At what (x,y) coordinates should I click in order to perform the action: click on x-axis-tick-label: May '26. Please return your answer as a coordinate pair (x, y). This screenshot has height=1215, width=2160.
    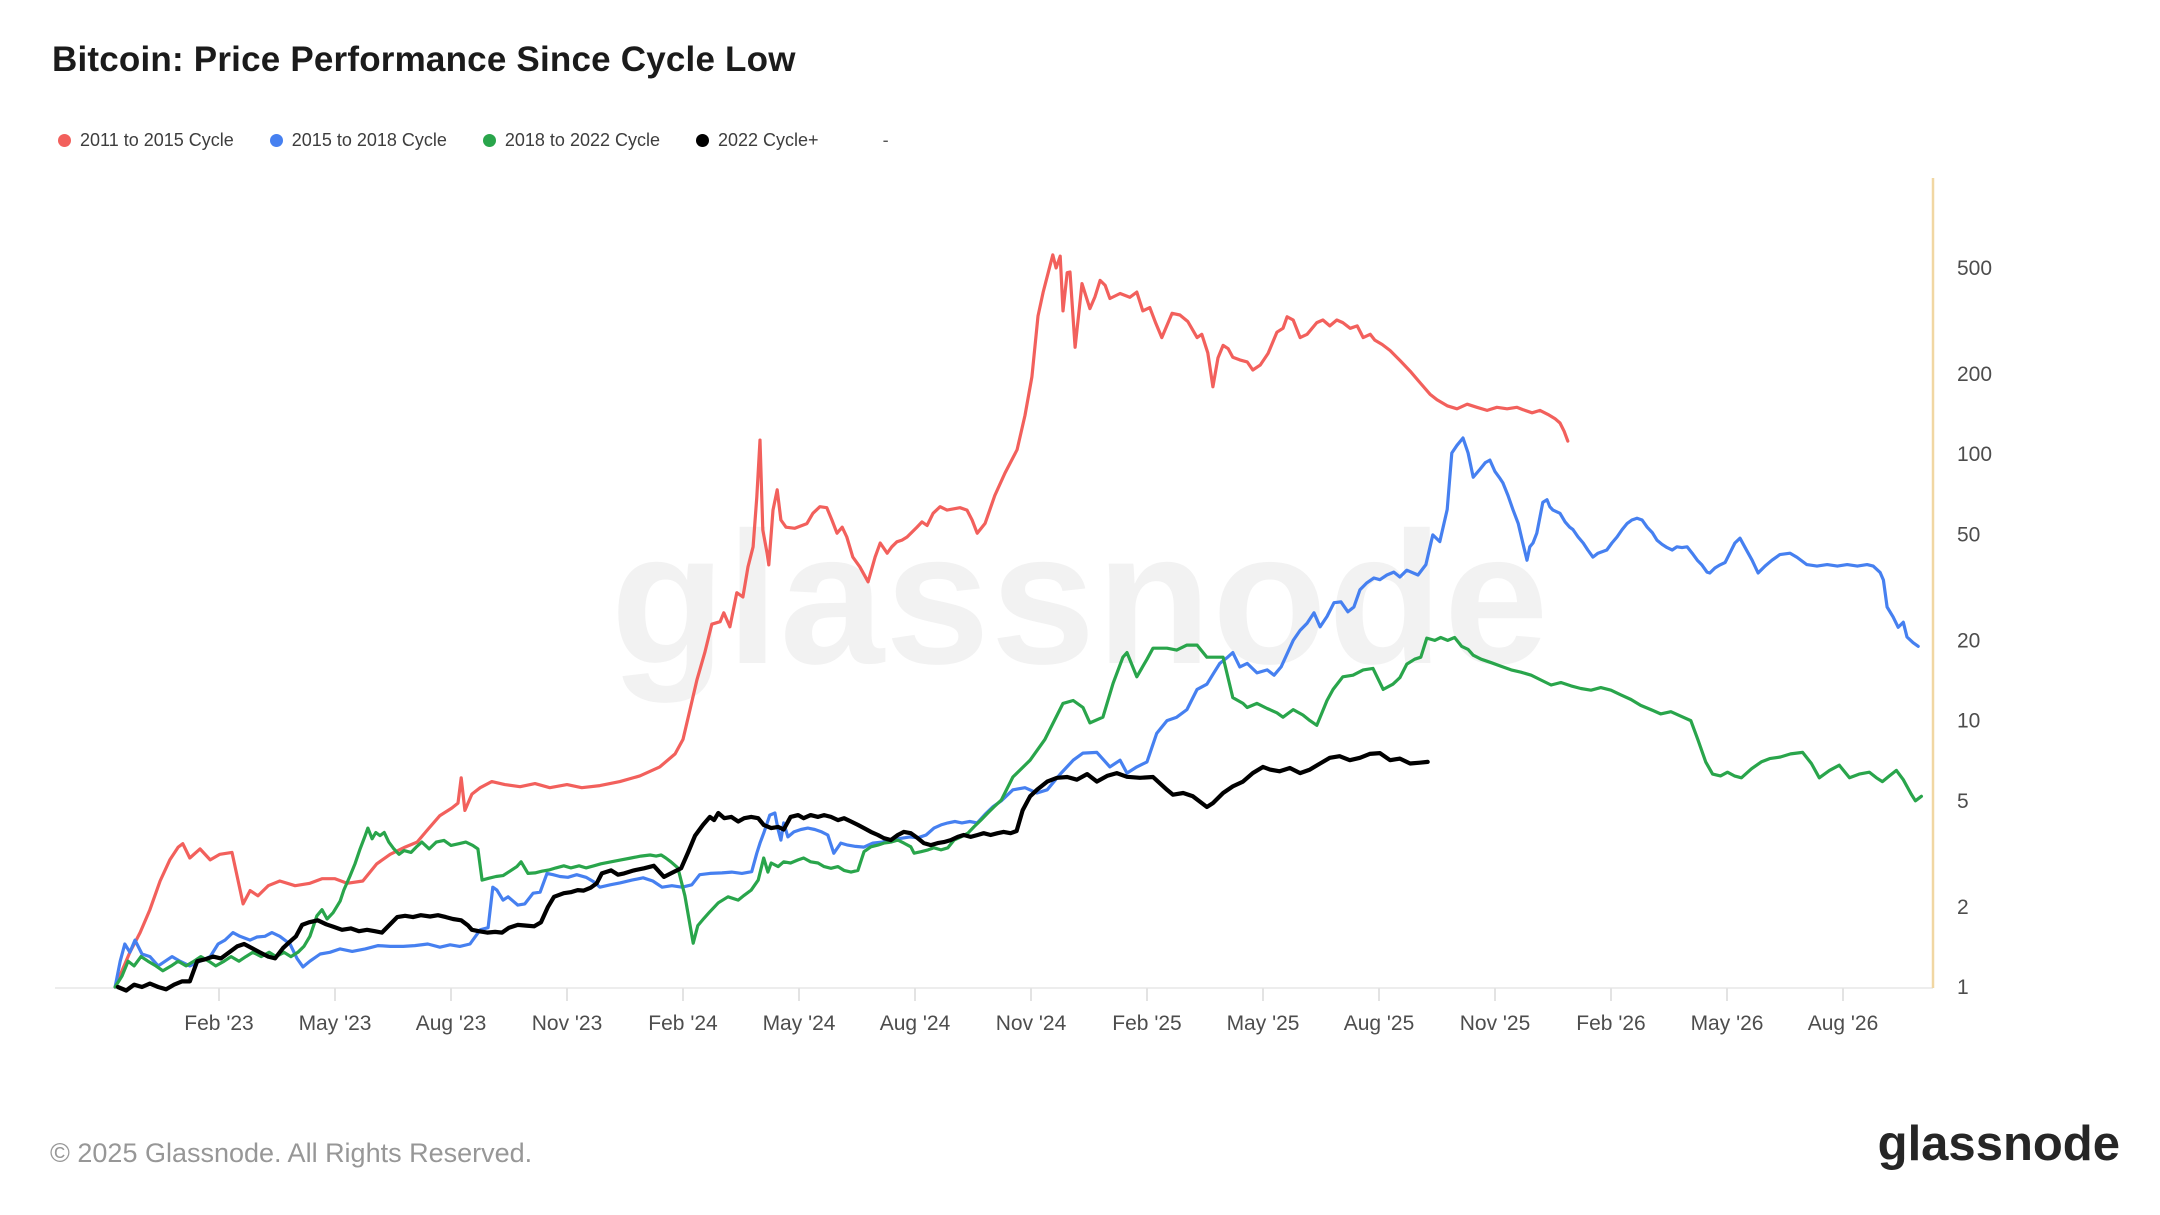
    Looking at the image, I should click on (1727, 1023).